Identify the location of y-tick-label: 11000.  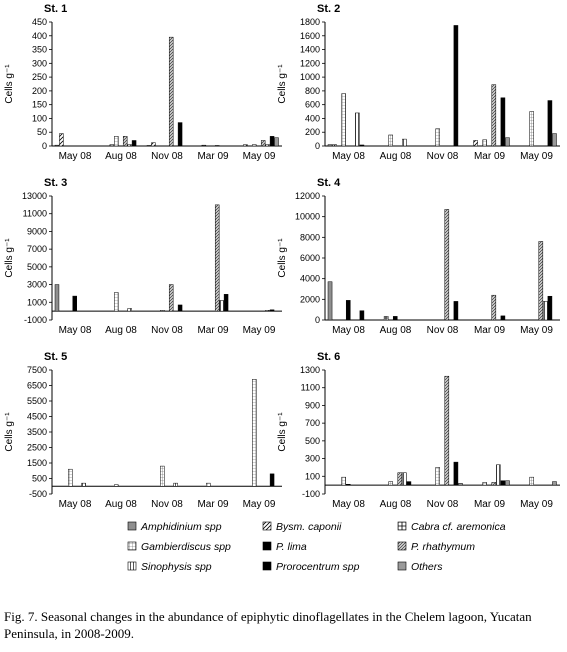
(35, 214).